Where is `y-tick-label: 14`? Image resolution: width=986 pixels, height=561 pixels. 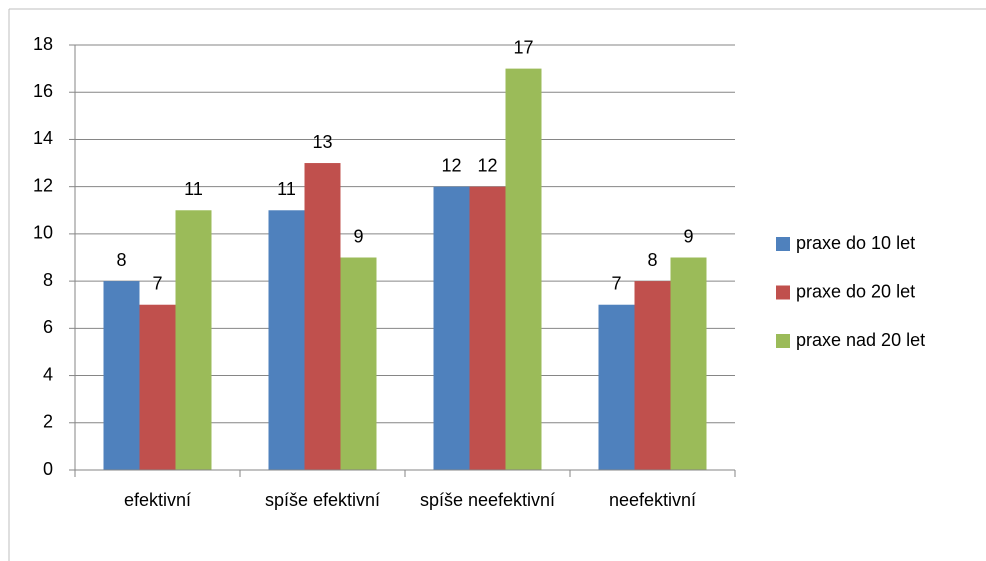 y-tick-label: 14 is located at coordinates (43, 138).